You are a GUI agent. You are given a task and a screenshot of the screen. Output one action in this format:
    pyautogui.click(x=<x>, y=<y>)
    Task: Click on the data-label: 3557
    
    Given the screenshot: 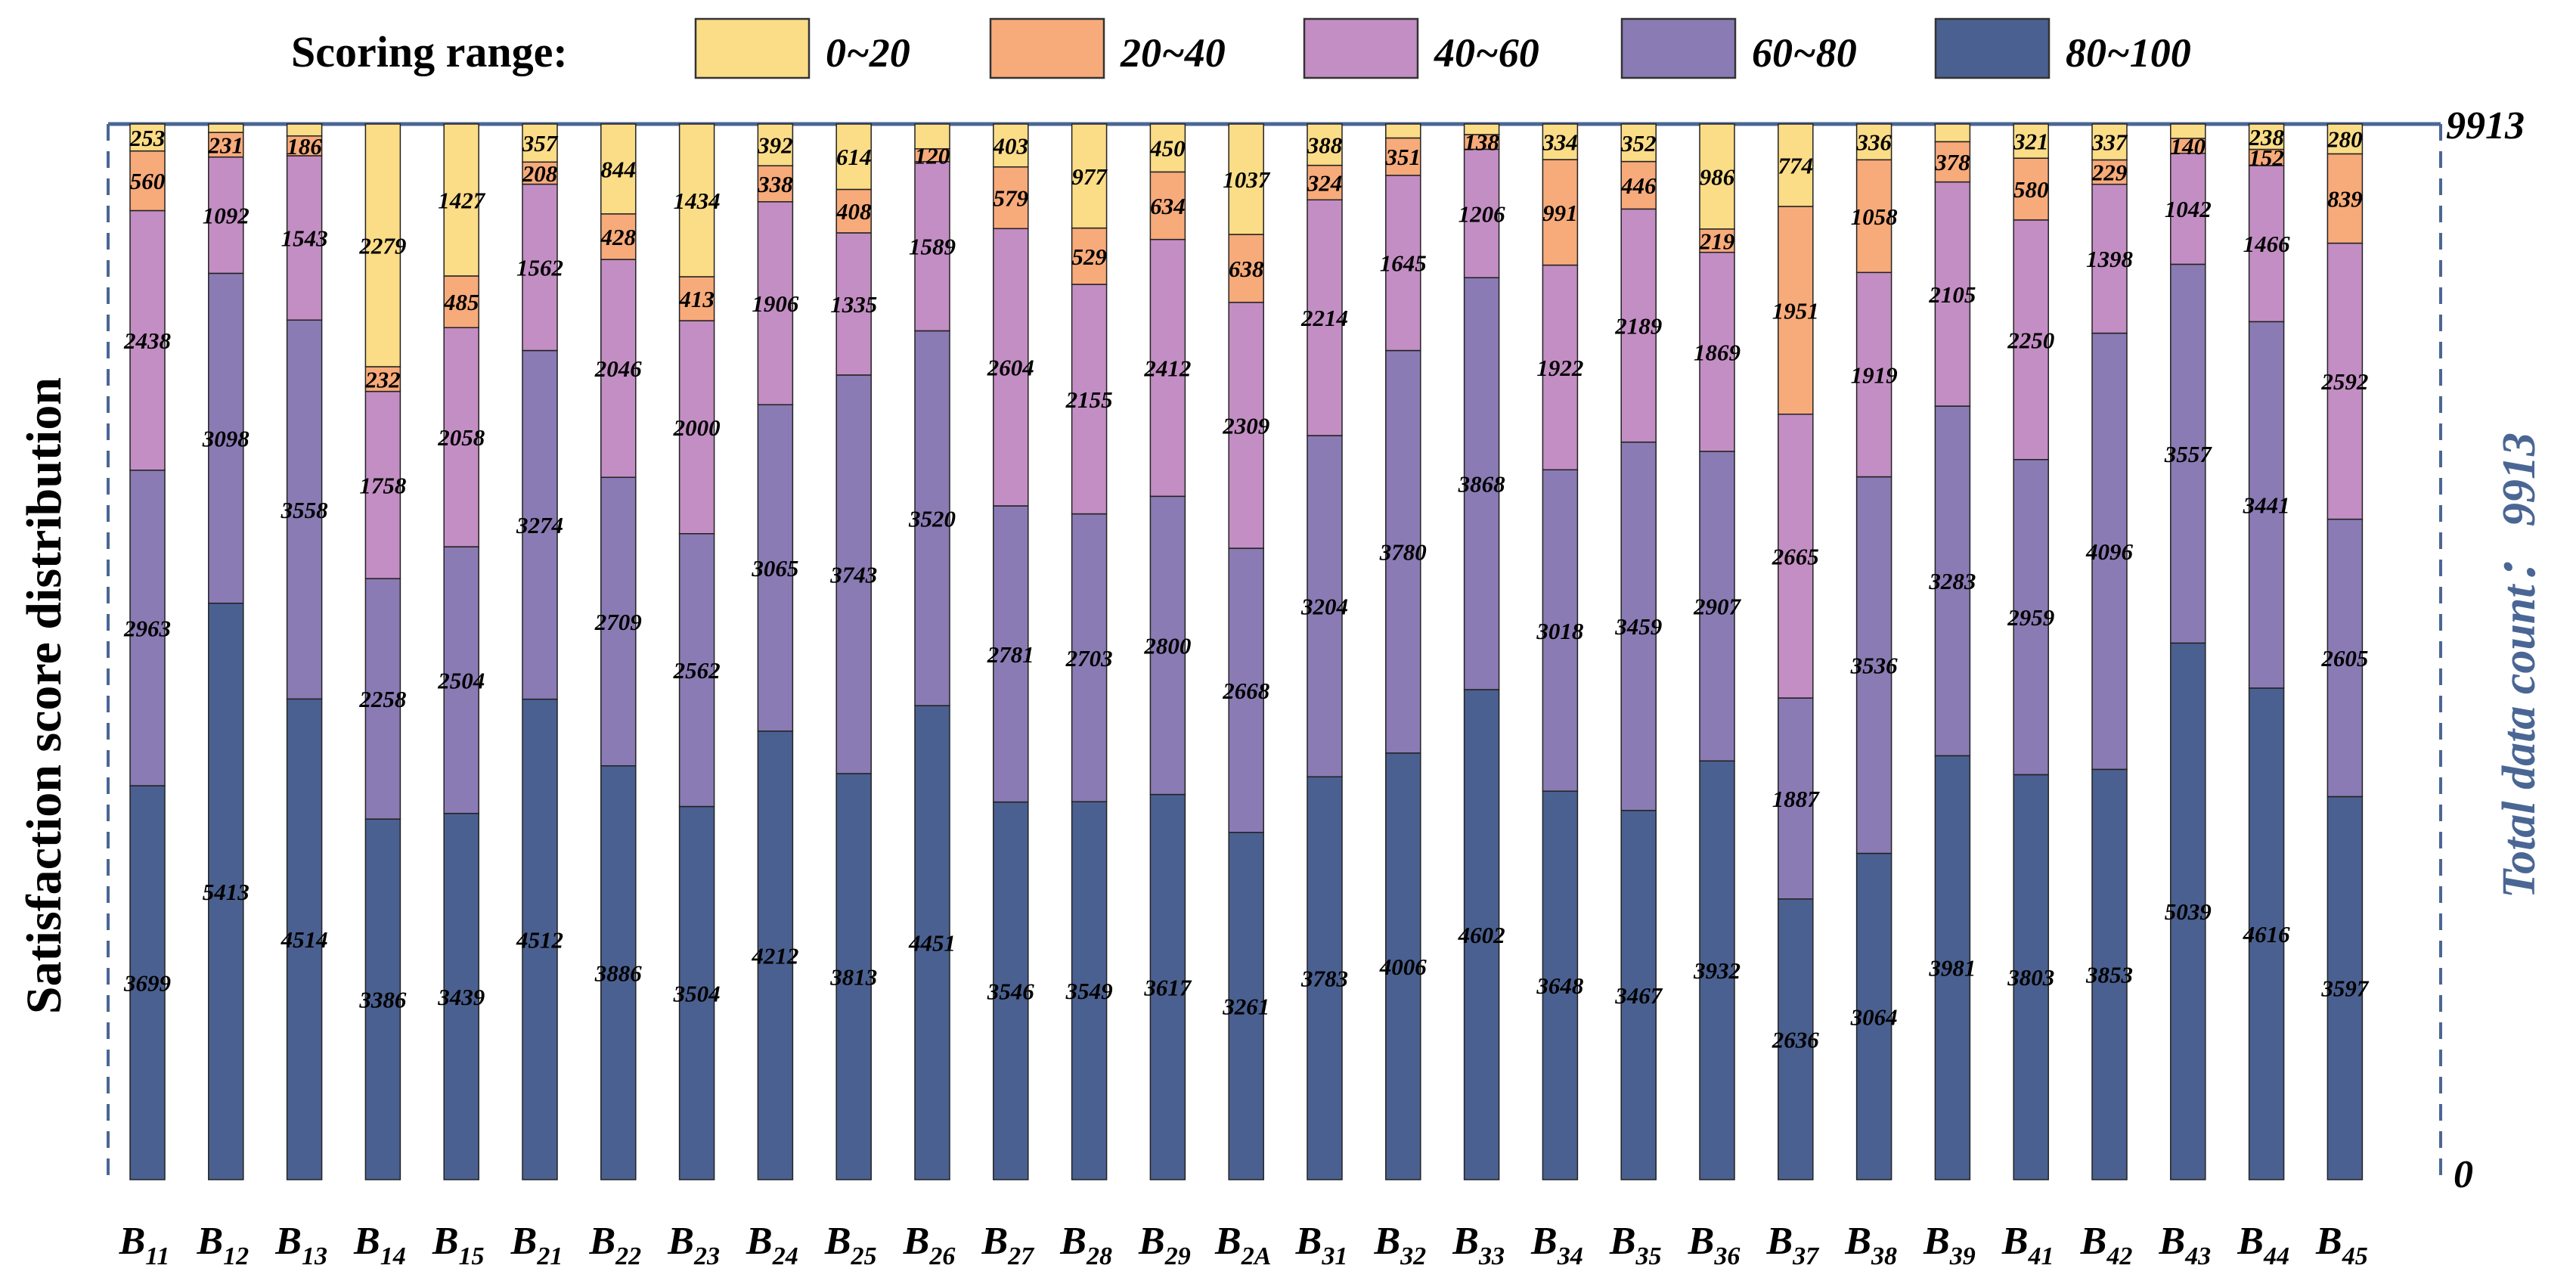 What is the action you would take?
    pyautogui.click(x=2188, y=454)
    